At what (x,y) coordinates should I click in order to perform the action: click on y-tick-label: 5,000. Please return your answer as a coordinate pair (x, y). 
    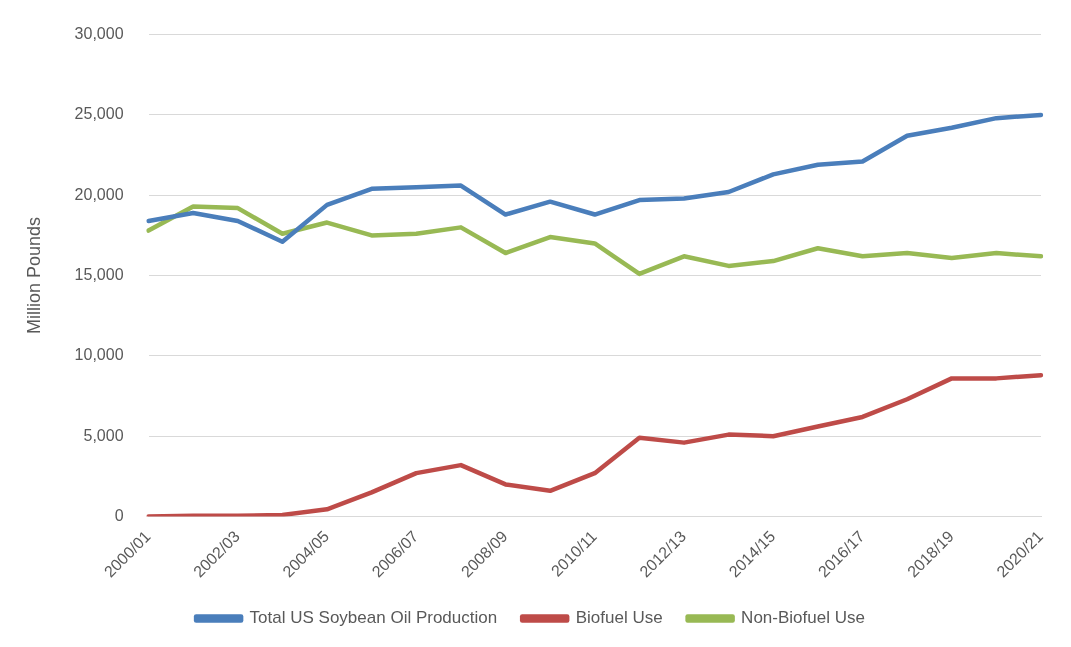
    Looking at the image, I should click on (103, 435).